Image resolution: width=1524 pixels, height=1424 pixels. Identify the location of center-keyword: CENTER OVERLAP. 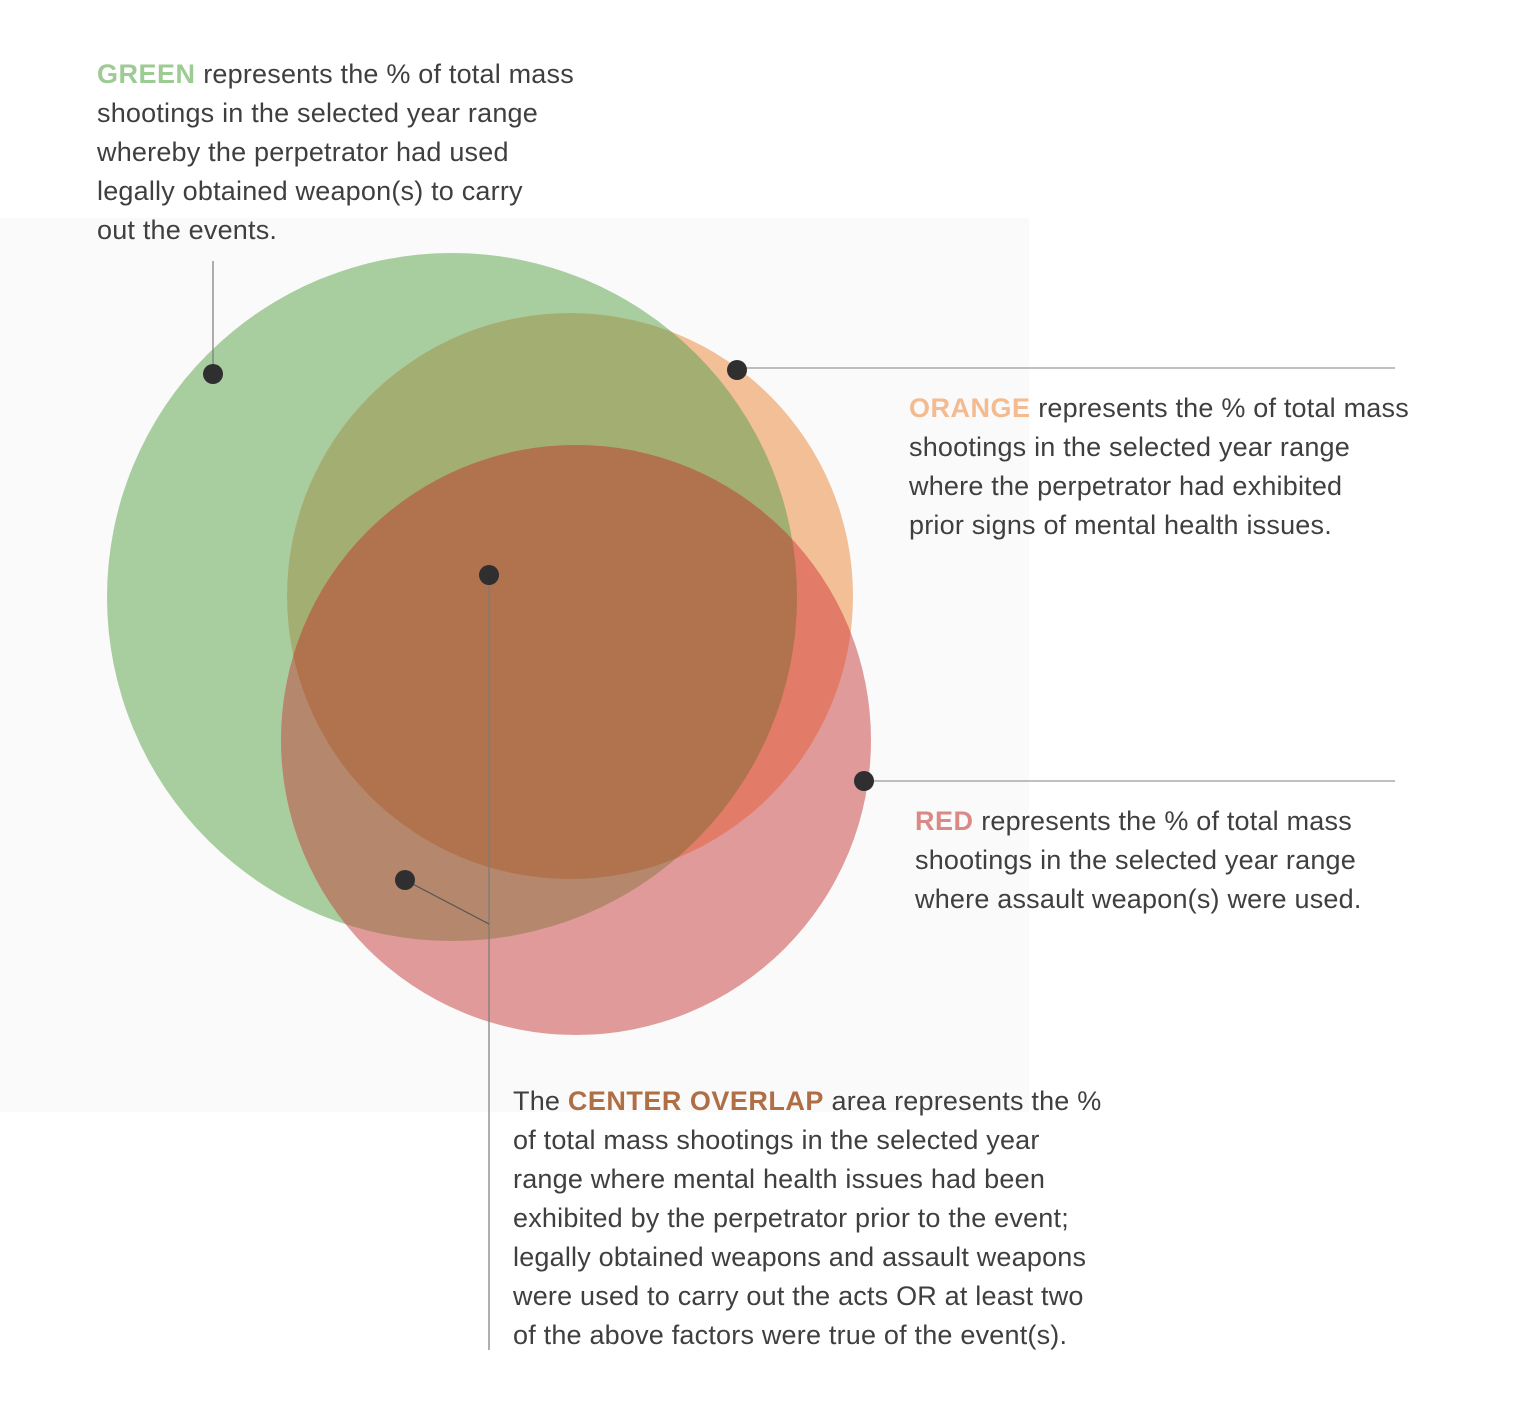
(695, 1101).